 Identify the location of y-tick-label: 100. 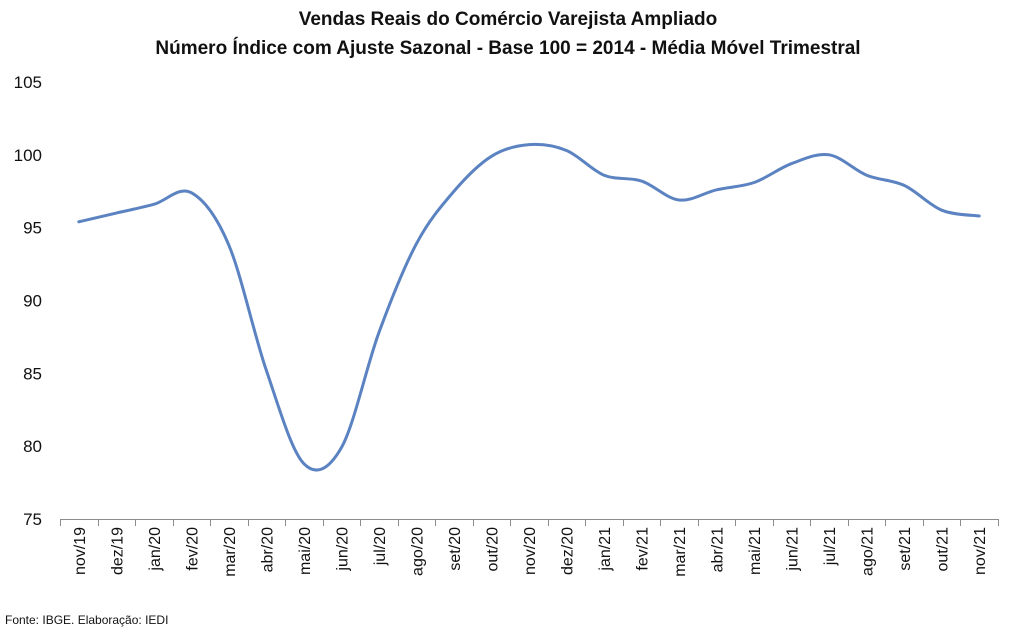
(28, 155).